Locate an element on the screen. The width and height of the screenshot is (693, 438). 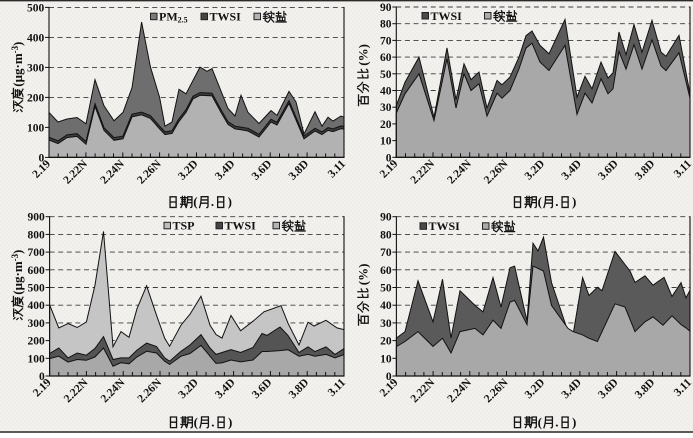
svg-text: 900 is located at coordinates (37, 218).